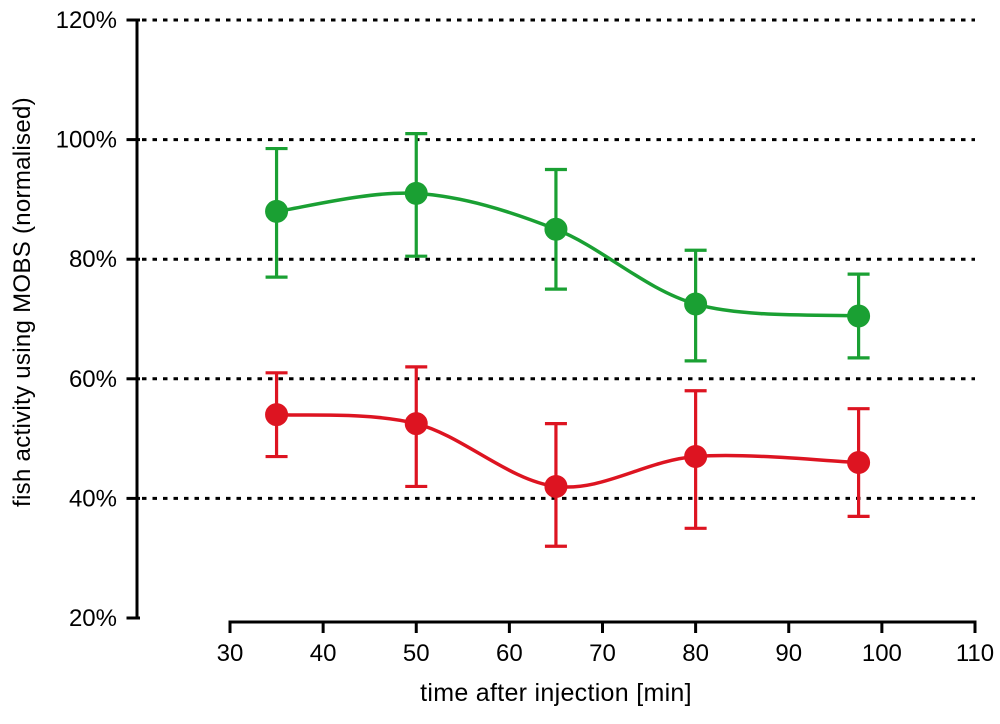 The height and width of the screenshot is (724, 1000). Describe the element at coordinates (416, 653) in the screenshot. I see `x-tick-label-50: 50` at that location.